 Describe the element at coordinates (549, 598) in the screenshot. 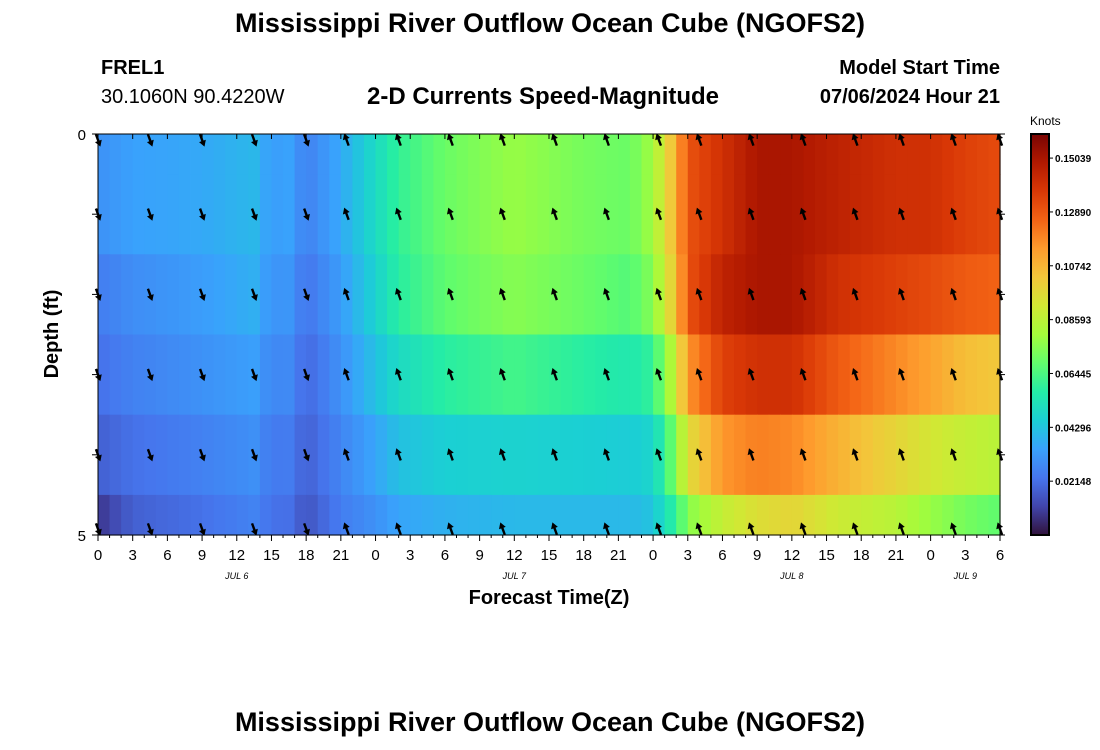

I see `x-axis-title: Forecast Time(Z)` at that location.